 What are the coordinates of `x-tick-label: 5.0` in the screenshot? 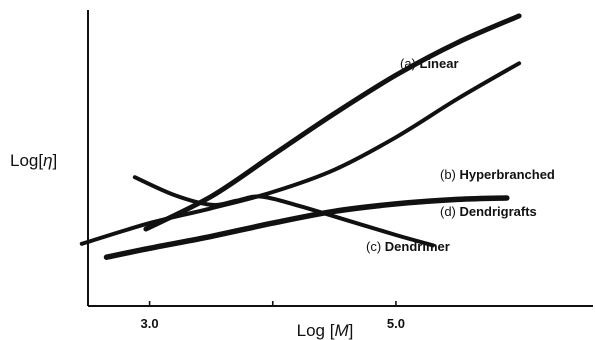 It's located at (396, 323).